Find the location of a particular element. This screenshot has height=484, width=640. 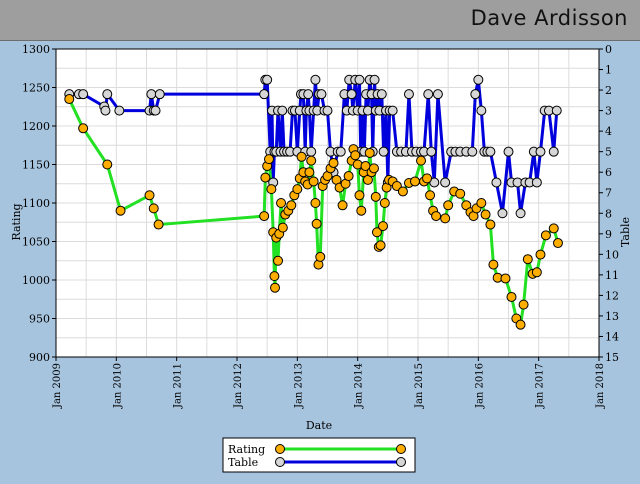

x-tick-label: Jan 2012 is located at coordinates (238, 386).